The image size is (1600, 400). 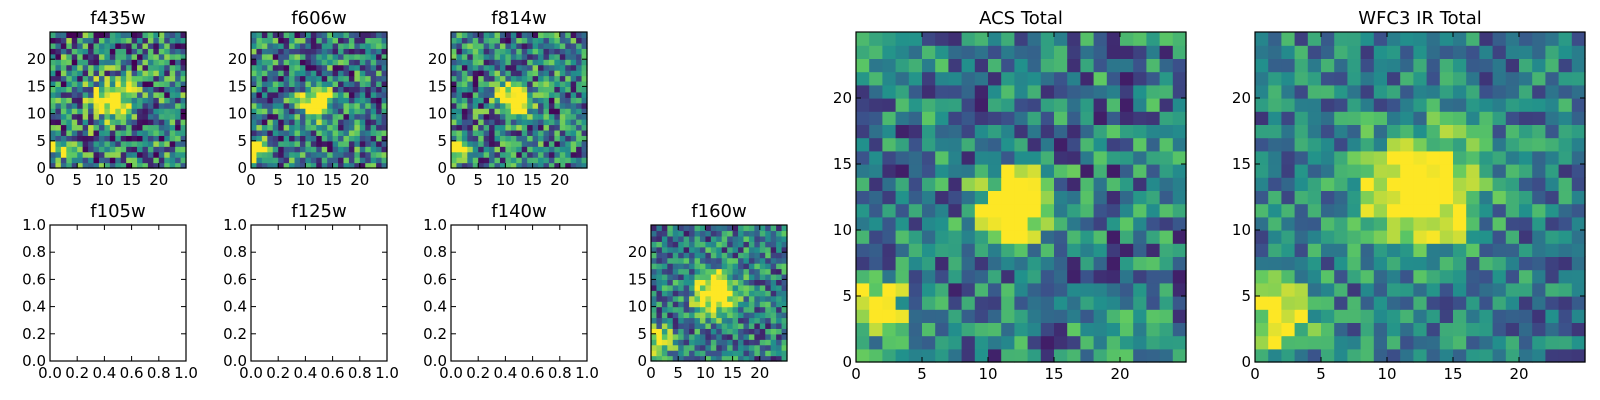 I want to click on x-tick-label: 15, so click(x=1452, y=374).